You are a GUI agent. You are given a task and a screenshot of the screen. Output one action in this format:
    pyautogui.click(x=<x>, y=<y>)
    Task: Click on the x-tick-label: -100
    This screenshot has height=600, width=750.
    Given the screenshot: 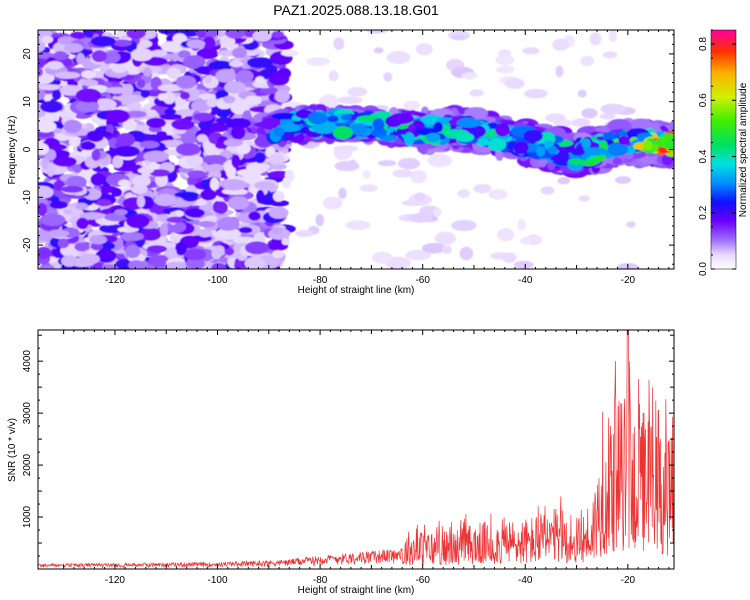 What is the action you would take?
    pyautogui.click(x=218, y=580)
    